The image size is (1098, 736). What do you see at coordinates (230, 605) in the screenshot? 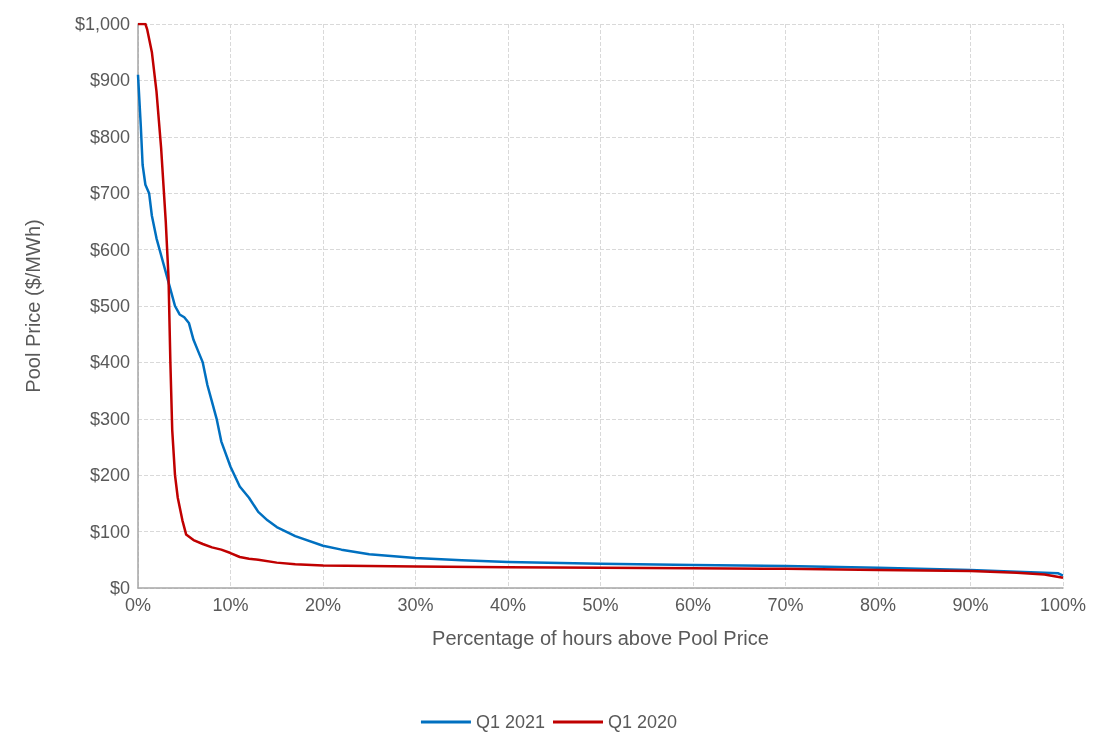
I see `x-tick-label: 10%` at bounding box center [230, 605].